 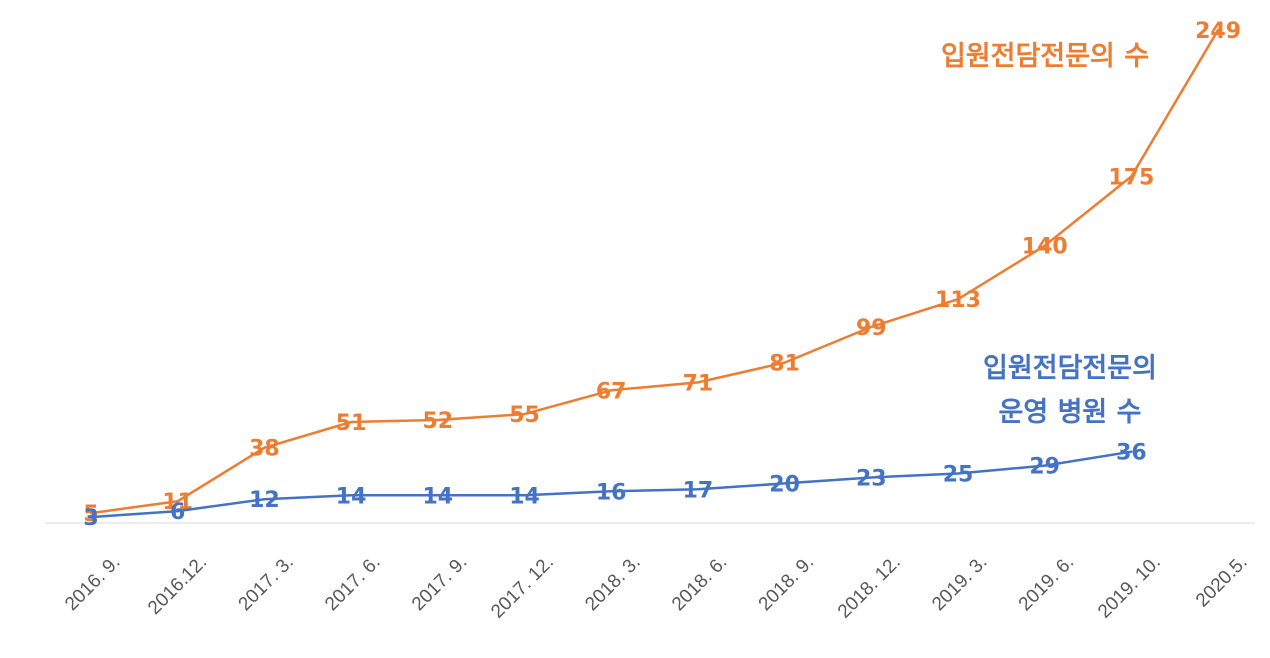 What do you see at coordinates (352, 583) in the screenshot?
I see `x-tick-label: 2017. 6.` at bounding box center [352, 583].